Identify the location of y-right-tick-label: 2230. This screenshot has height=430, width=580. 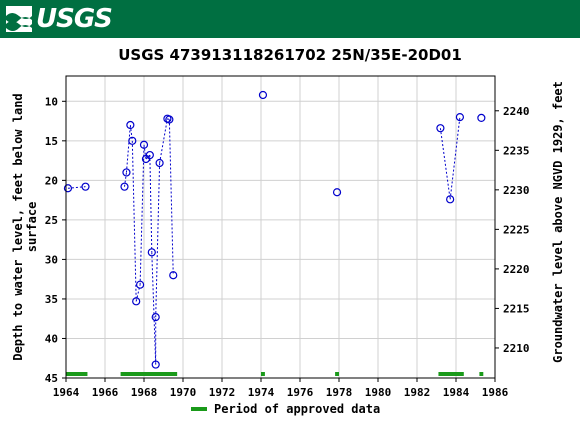
(516, 190).